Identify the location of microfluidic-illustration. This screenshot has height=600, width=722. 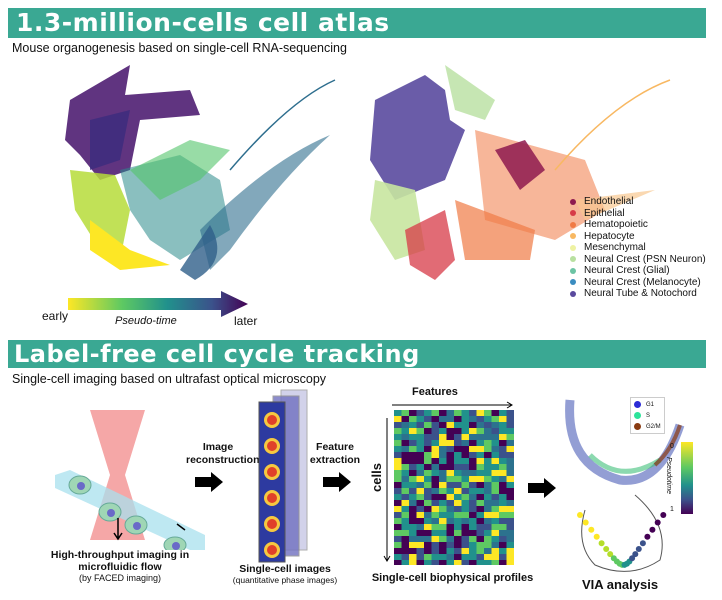
(130, 480).